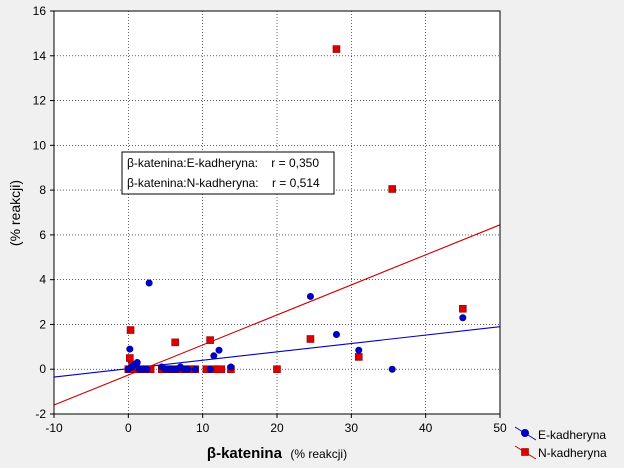  What do you see at coordinates (318, 454) in the screenshot?
I see `x-axis-title-unit: (% reakcji)` at bounding box center [318, 454].